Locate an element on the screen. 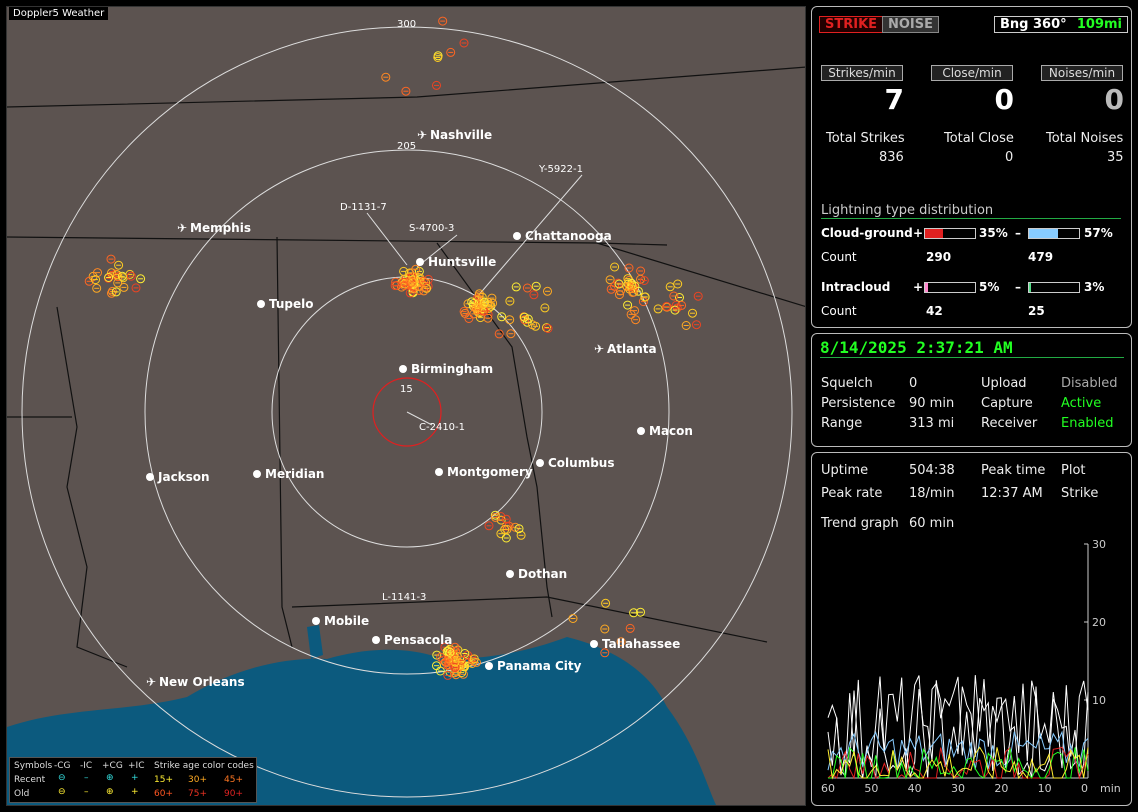  total-close-label: Total Close is located at coordinates (979, 138).